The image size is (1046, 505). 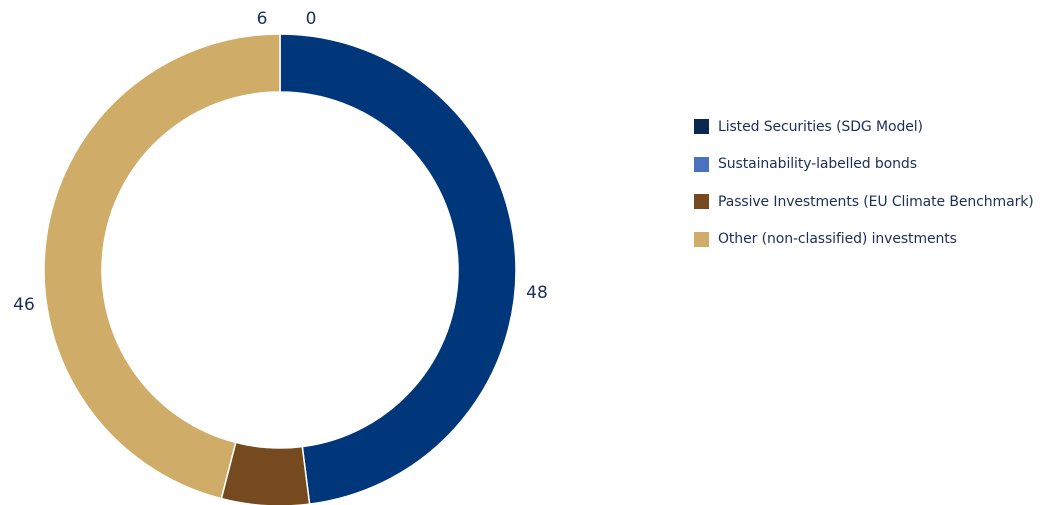 I want to click on legend-item-listed-securities: Listed Securities (SDG Model), so click(x=864, y=126).